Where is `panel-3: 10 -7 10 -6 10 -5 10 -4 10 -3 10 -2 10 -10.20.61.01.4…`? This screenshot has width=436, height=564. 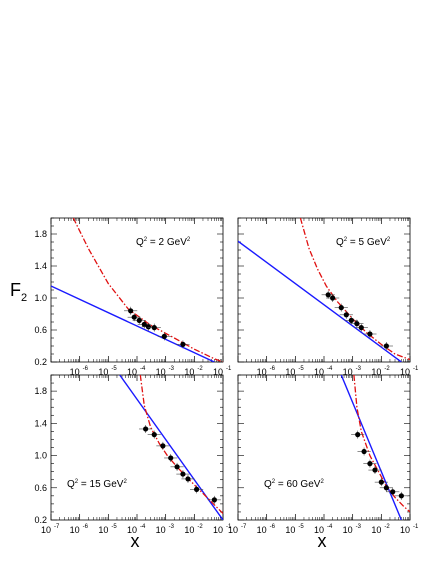
panel-3: 10 -7 10 -6 10 -5 10 -4 10 -3 10 -2 10 -10.20.61.01.4… is located at coordinates (133, 462).